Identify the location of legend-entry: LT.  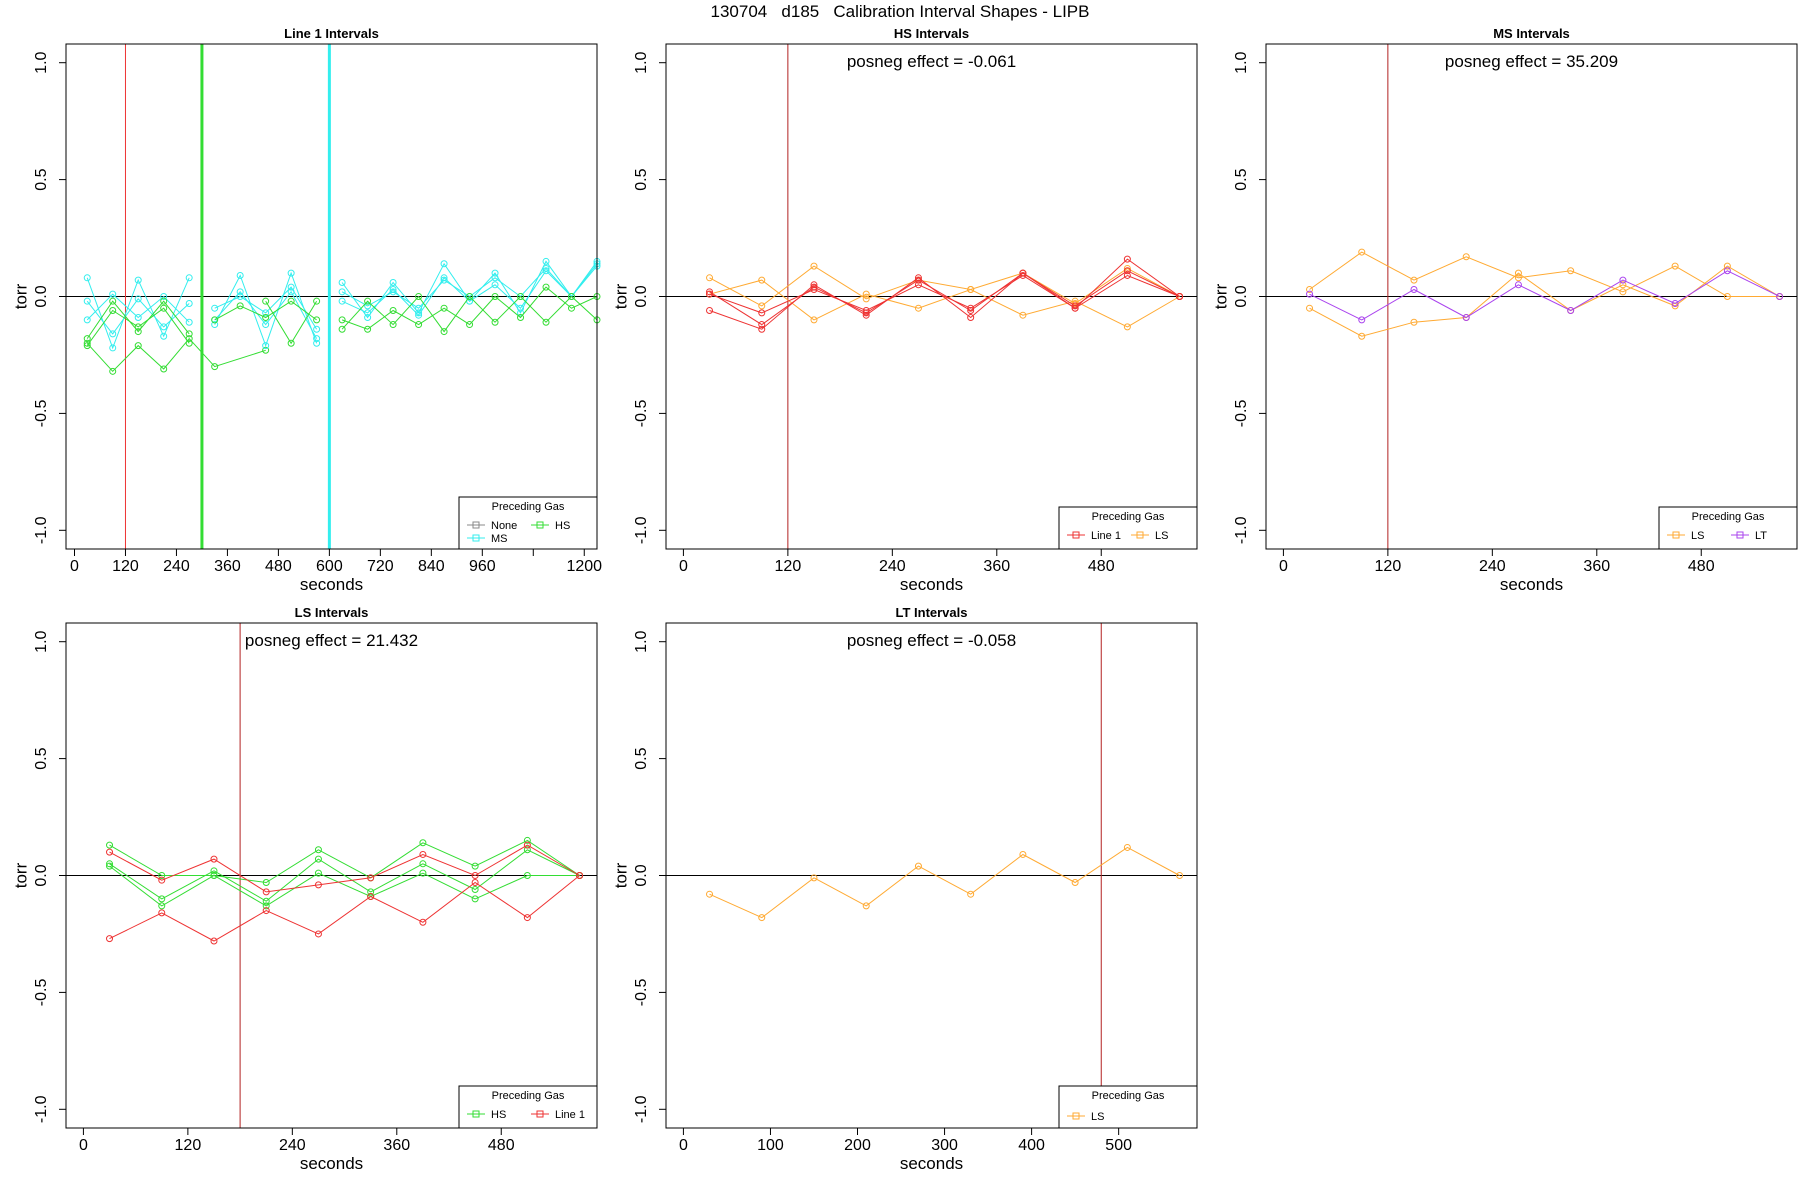
(1761, 536).